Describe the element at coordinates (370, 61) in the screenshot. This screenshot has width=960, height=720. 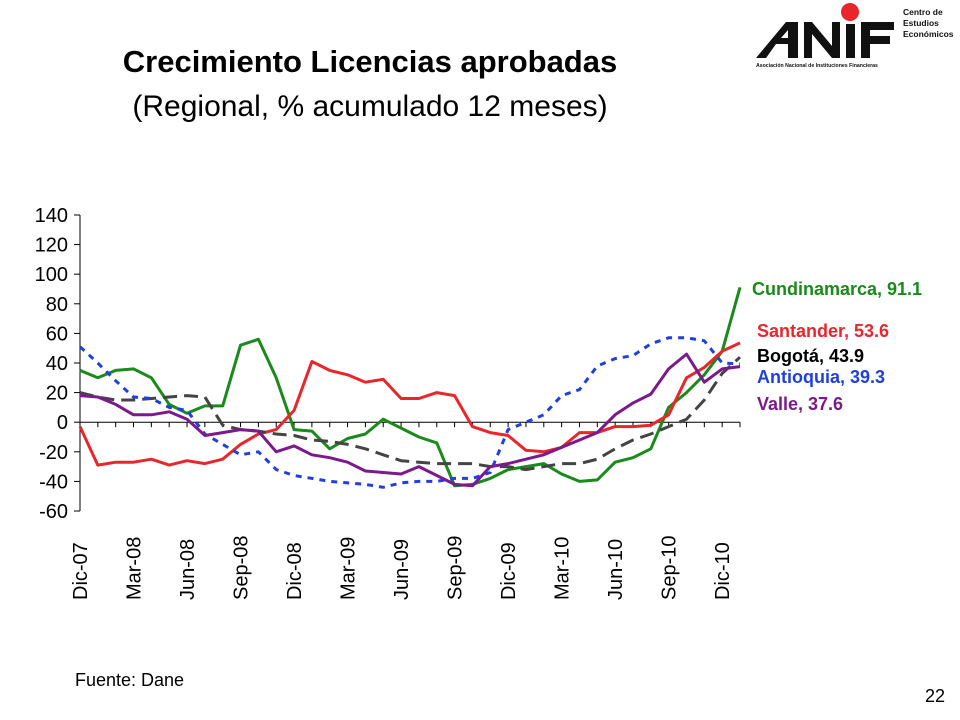
I see `slide-title: Crecimiento Licencias aprobadas` at that location.